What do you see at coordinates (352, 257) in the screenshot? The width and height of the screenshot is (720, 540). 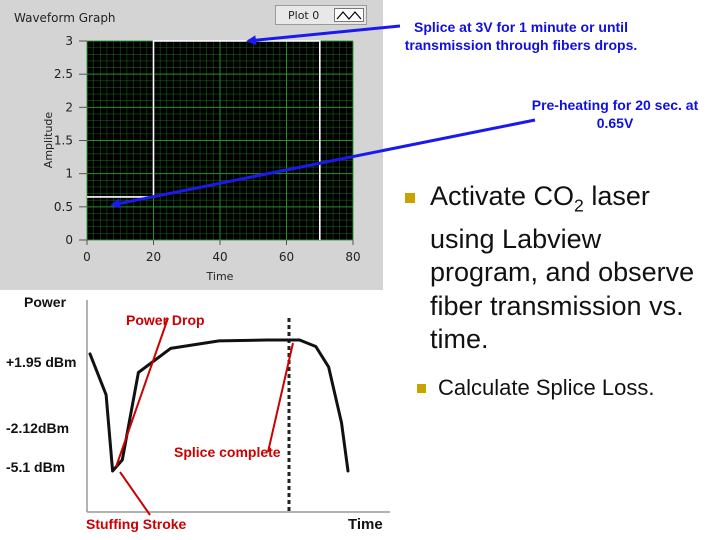 I see `x-tick-label: 80` at bounding box center [352, 257].